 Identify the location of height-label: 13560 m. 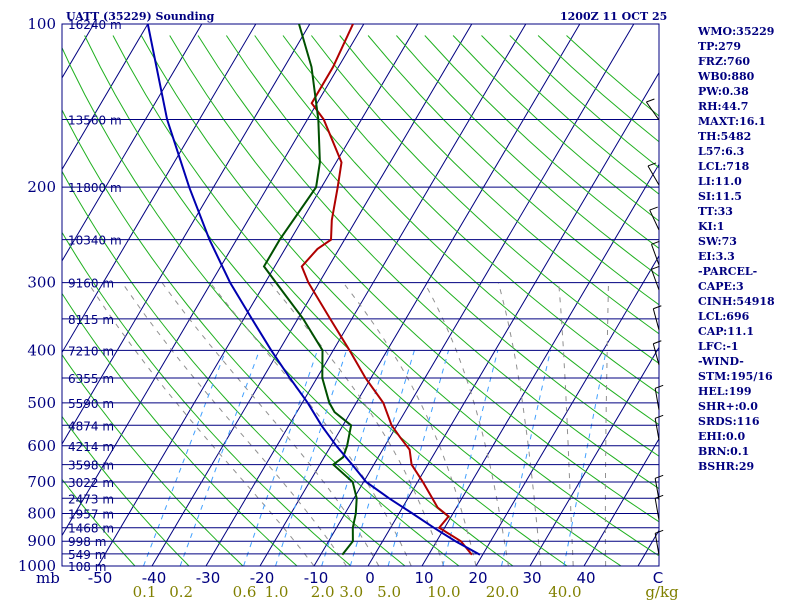
(95, 120).